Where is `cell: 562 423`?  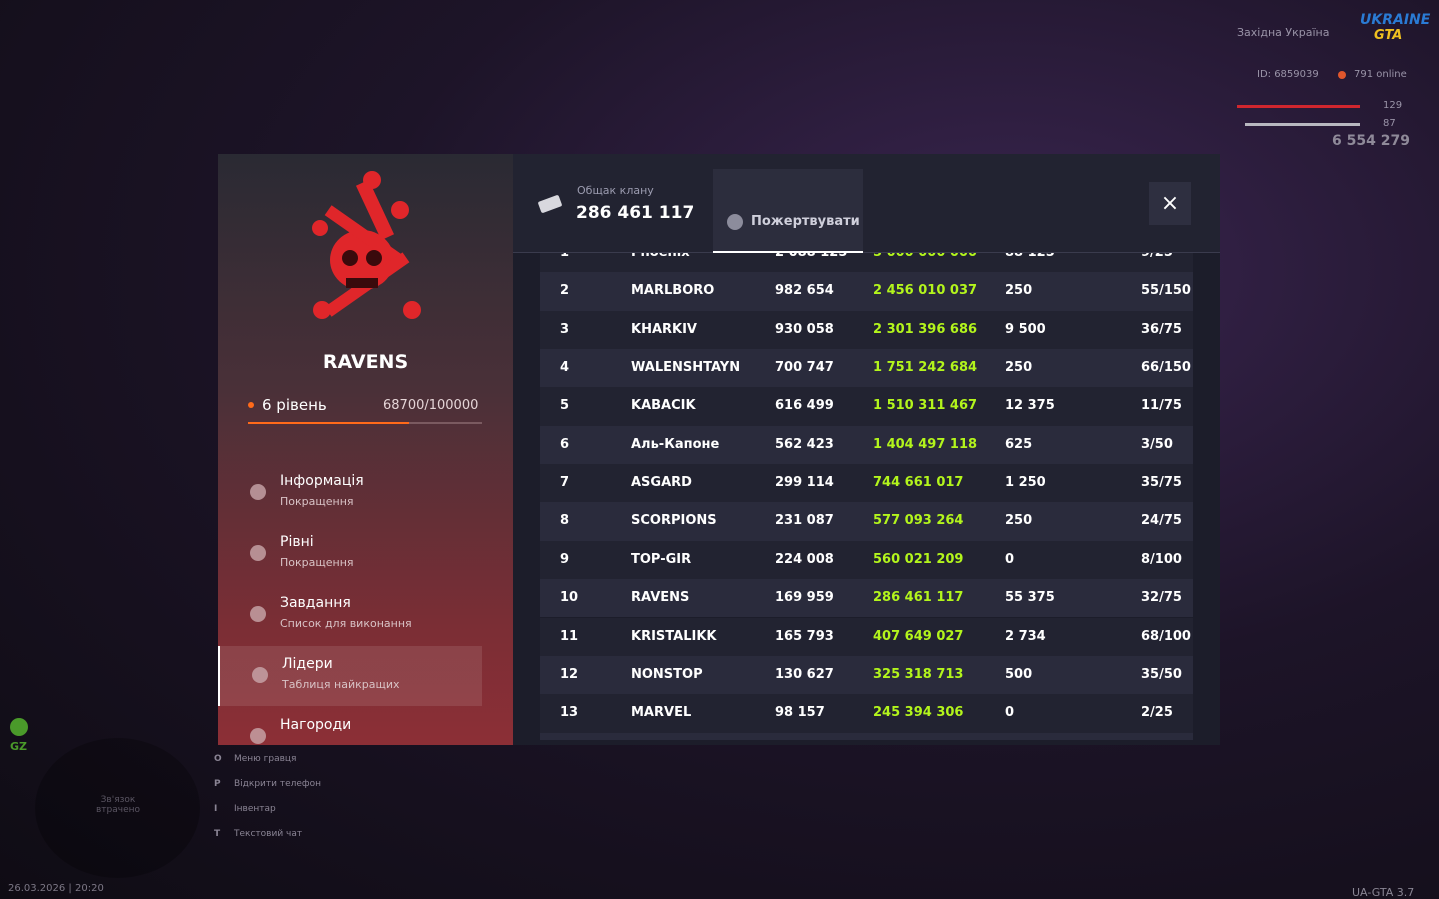
cell: 562 423 is located at coordinates (804, 444).